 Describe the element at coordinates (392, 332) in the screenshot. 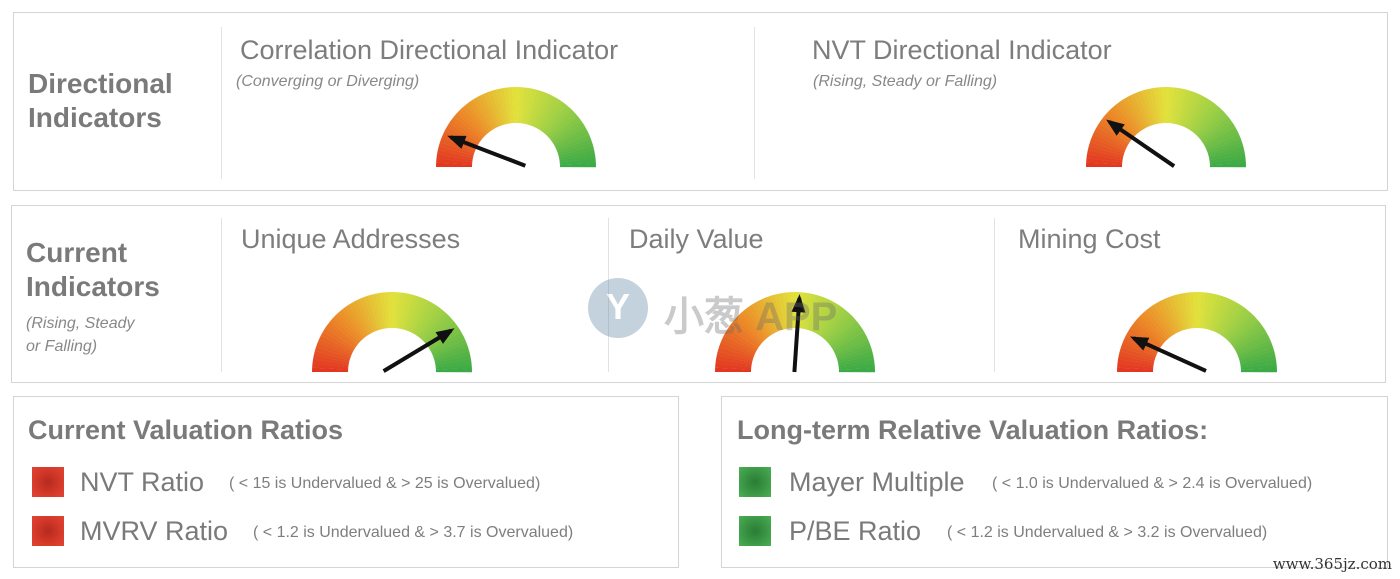

I see `gauge-unique-addresses` at that location.